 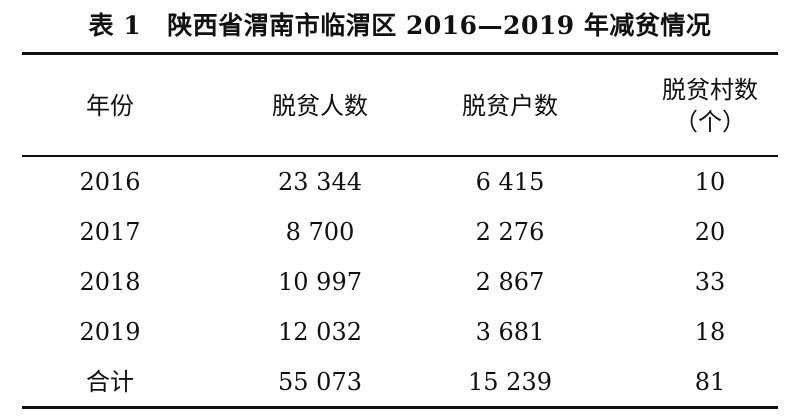 What do you see at coordinates (110, 332) in the screenshot?
I see `cell-year: 2019` at bounding box center [110, 332].